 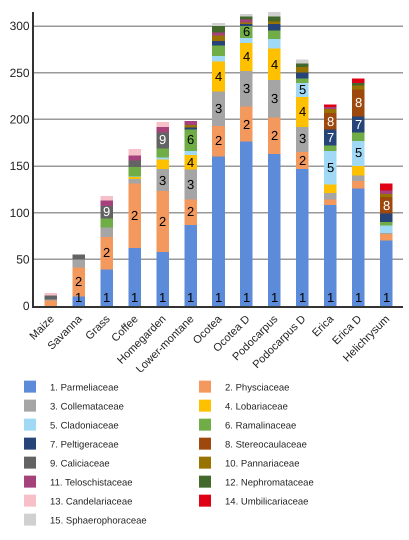 What do you see at coordinates (20, 213) in the screenshot?
I see `y-tick-label: 100` at bounding box center [20, 213].